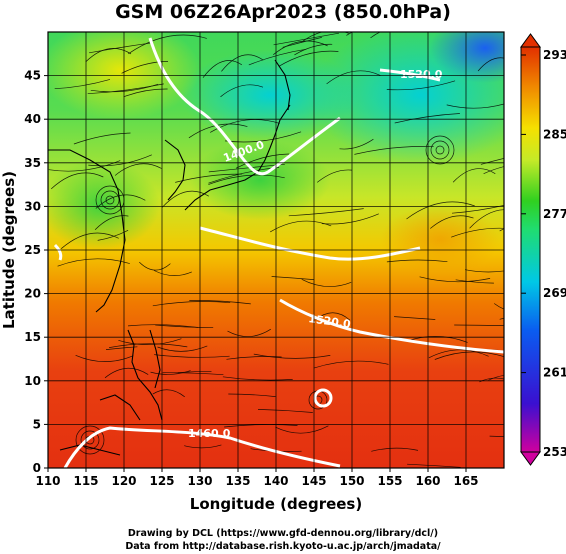 The width and height of the screenshot is (566, 554). What do you see at coordinates (543, 249) in the screenshot?
I see `colorbar: 293 285 277 269 261 253` at bounding box center [543, 249].